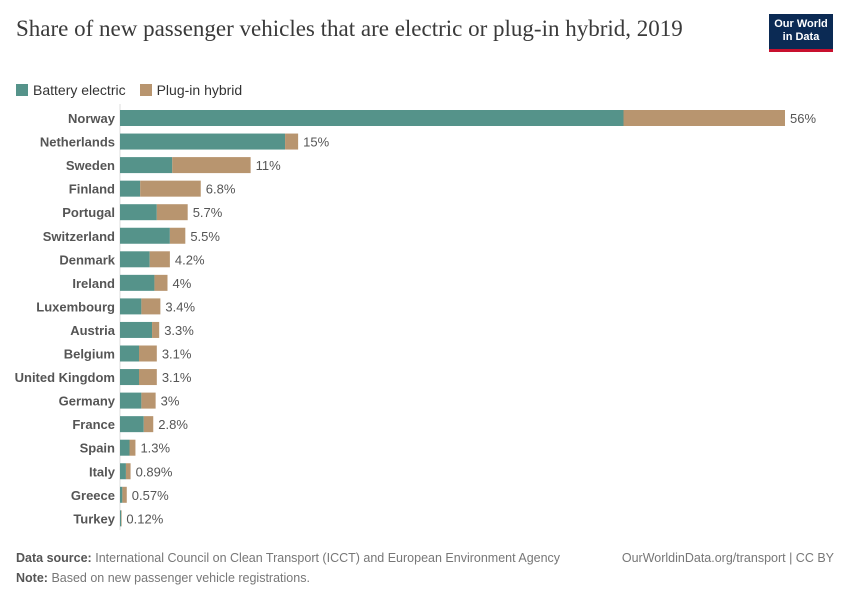 The image size is (850, 600). Describe the element at coordinates (32, 578) in the screenshot. I see `note-label: Note:` at that location.